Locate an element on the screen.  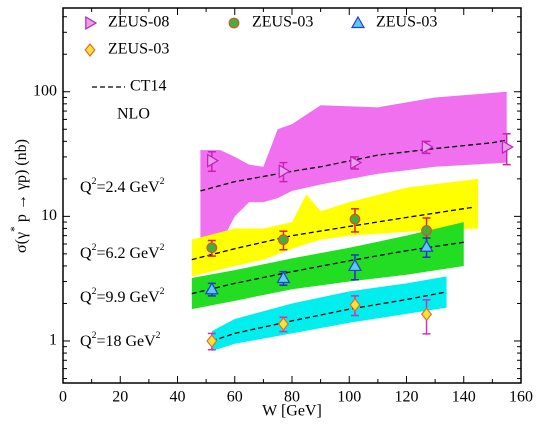
annotation: Q2=2.4 GeV2 is located at coordinates (122, 185).